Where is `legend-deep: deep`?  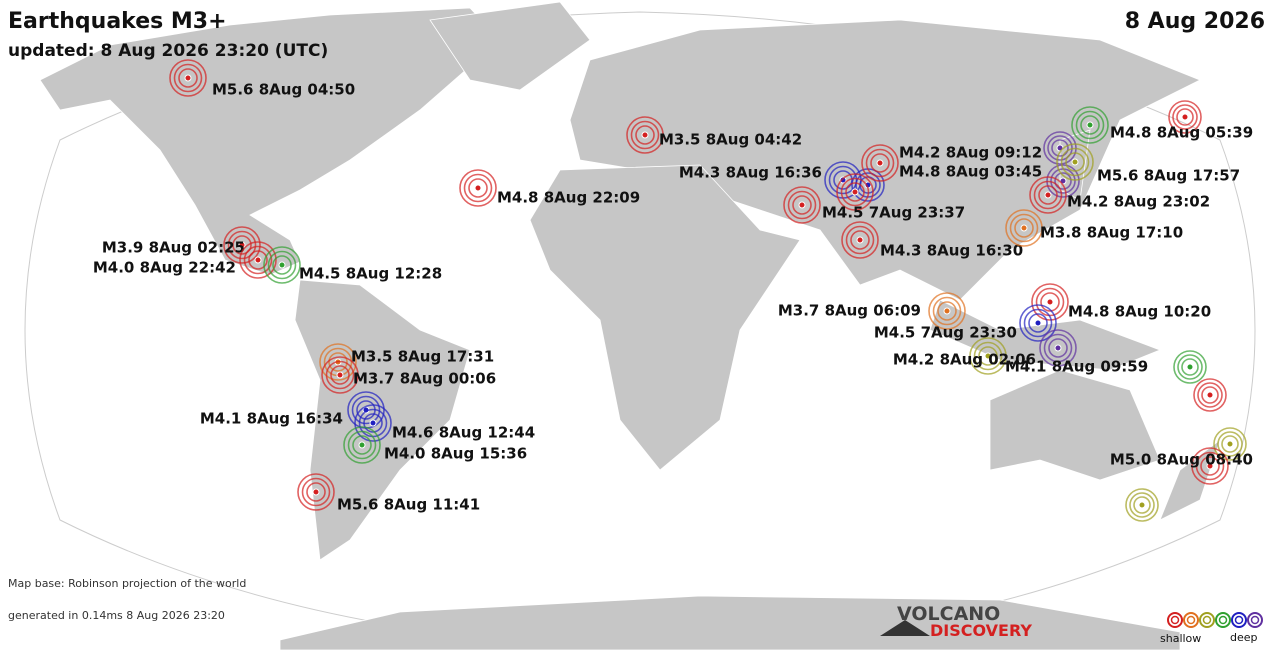
legend-deep: deep is located at coordinates (1244, 637).